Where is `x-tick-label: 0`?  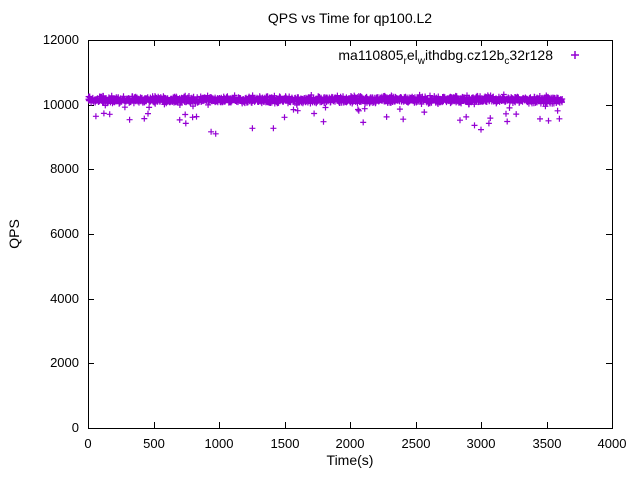
x-tick-label: 0 is located at coordinates (87, 443).